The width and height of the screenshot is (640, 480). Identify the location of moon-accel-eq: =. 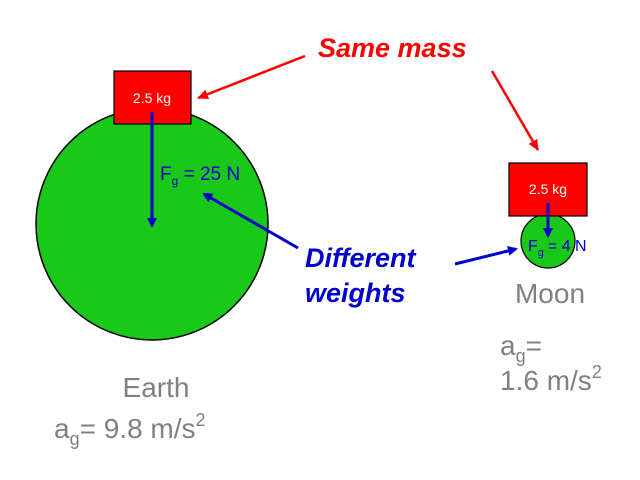
(534, 345).